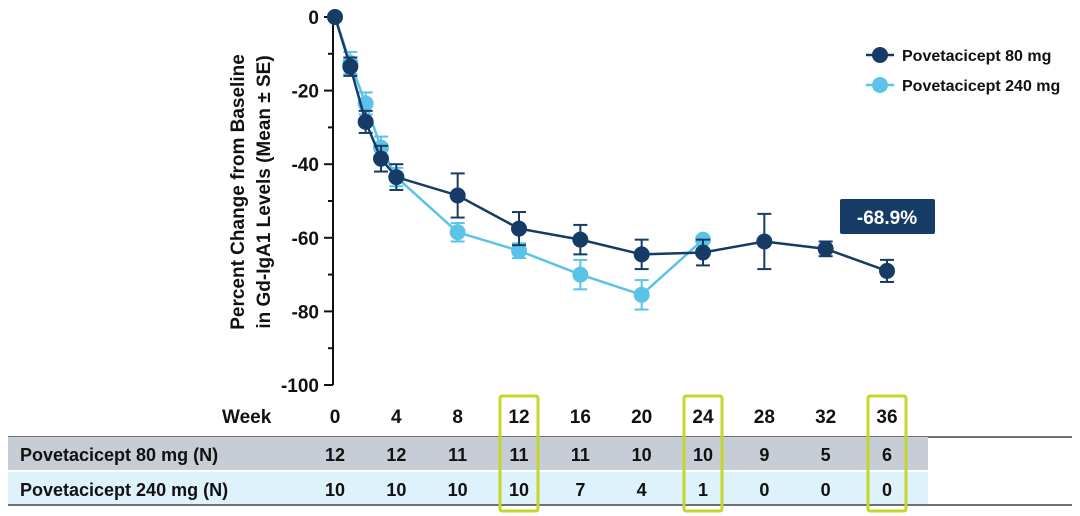 The width and height of the screenshot is (1080, 516). I want to click on x-tick-label: 24, so click(703, 417).